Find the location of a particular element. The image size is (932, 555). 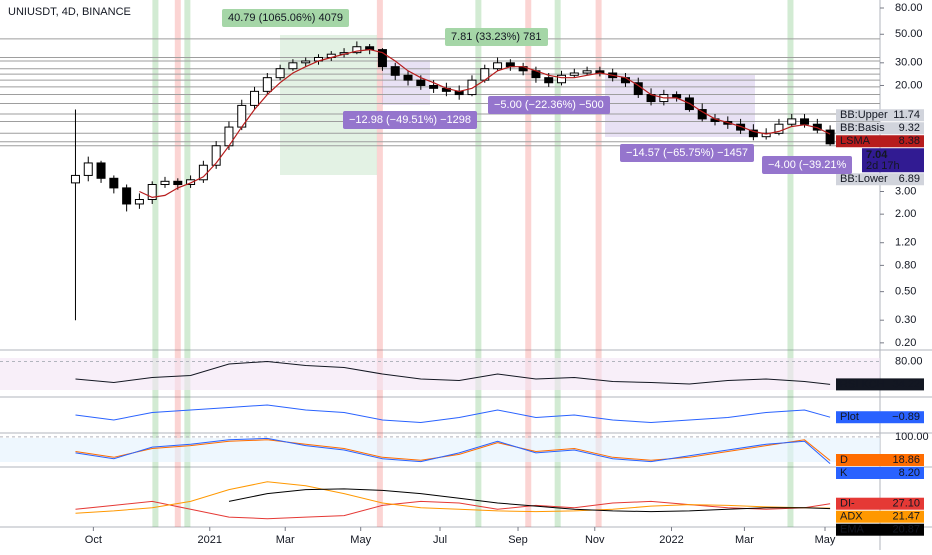

readout-value: 6.89 is located at coordinates (909, 179).